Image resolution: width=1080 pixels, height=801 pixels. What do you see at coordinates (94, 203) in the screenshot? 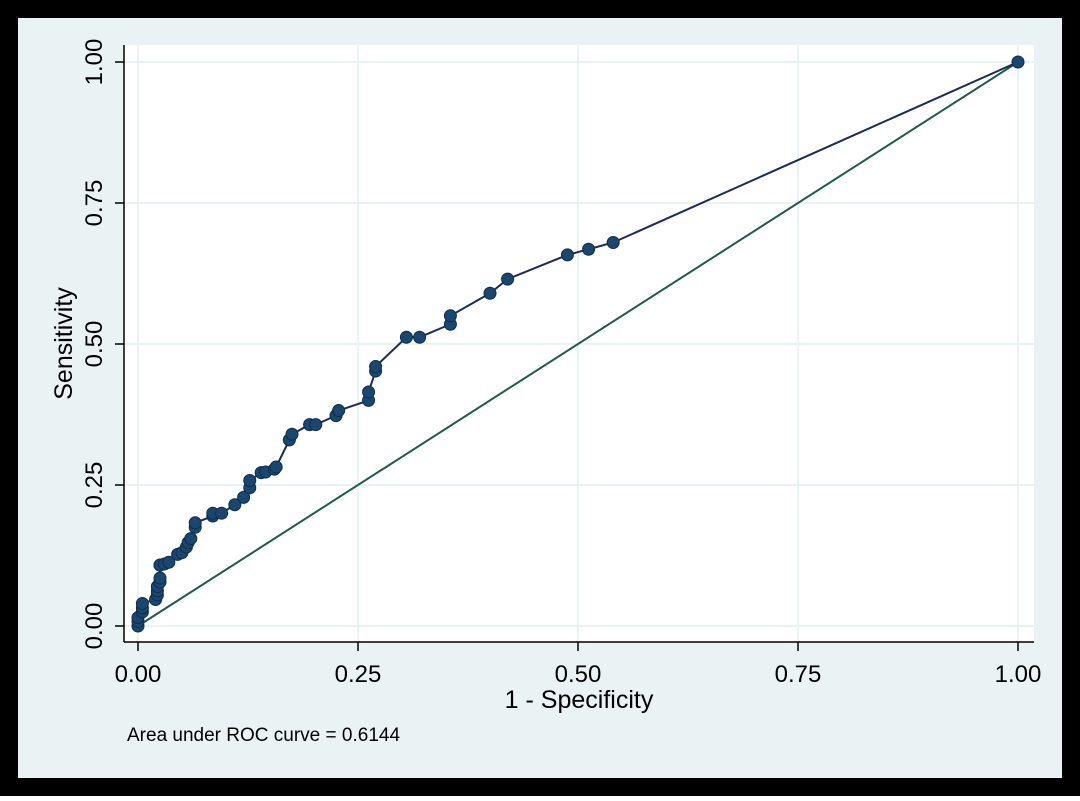
I see `y-tick-label: 0.75` at bounding box center [94, 203].